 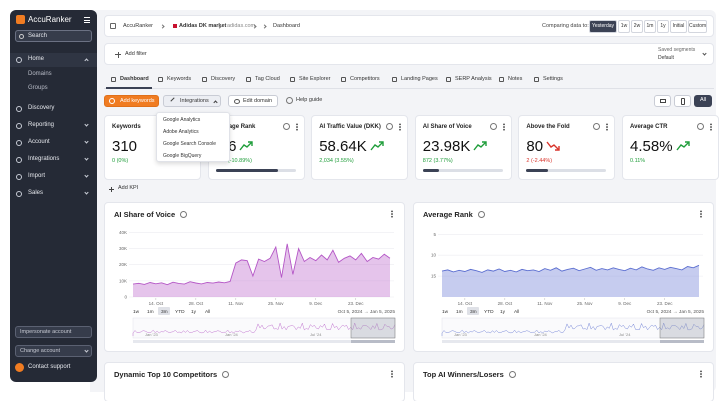 What do you see at coordinates (41, 125) in the screenshot?
I see `nav-item: Reporting` at bounding box center [41, 125].